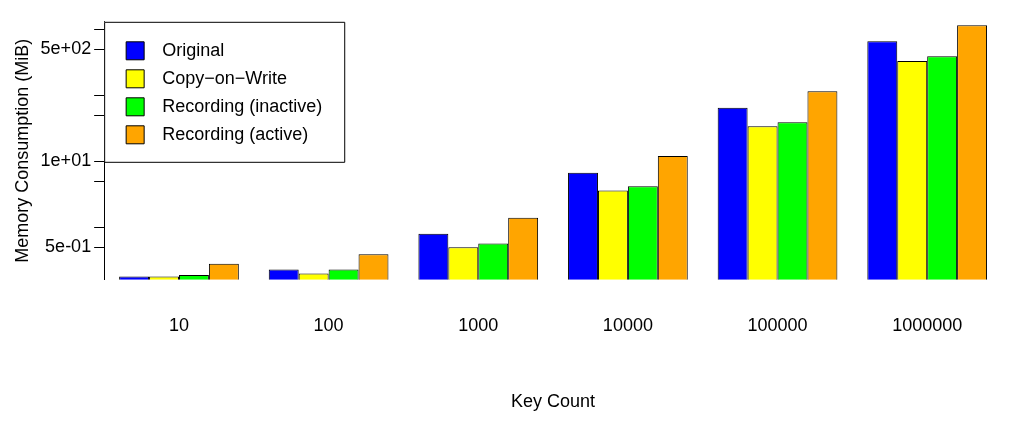 Image resolution: width=1012 pixels, height=425 pixels. Describe the element at coordinates (478, 324) in the screenshot. I see `x-tick-label: 1000` at that location.